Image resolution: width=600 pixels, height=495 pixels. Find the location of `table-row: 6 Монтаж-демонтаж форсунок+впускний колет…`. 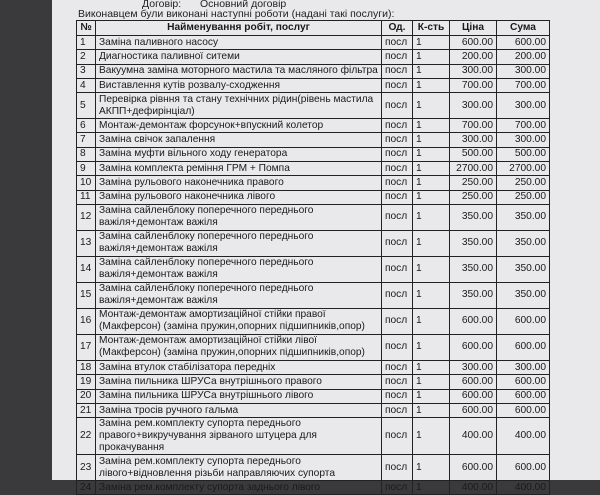

table-row: 6 Монтаж-демонтаж форсунок+впускний колет… is located at coordinates (313, 126).